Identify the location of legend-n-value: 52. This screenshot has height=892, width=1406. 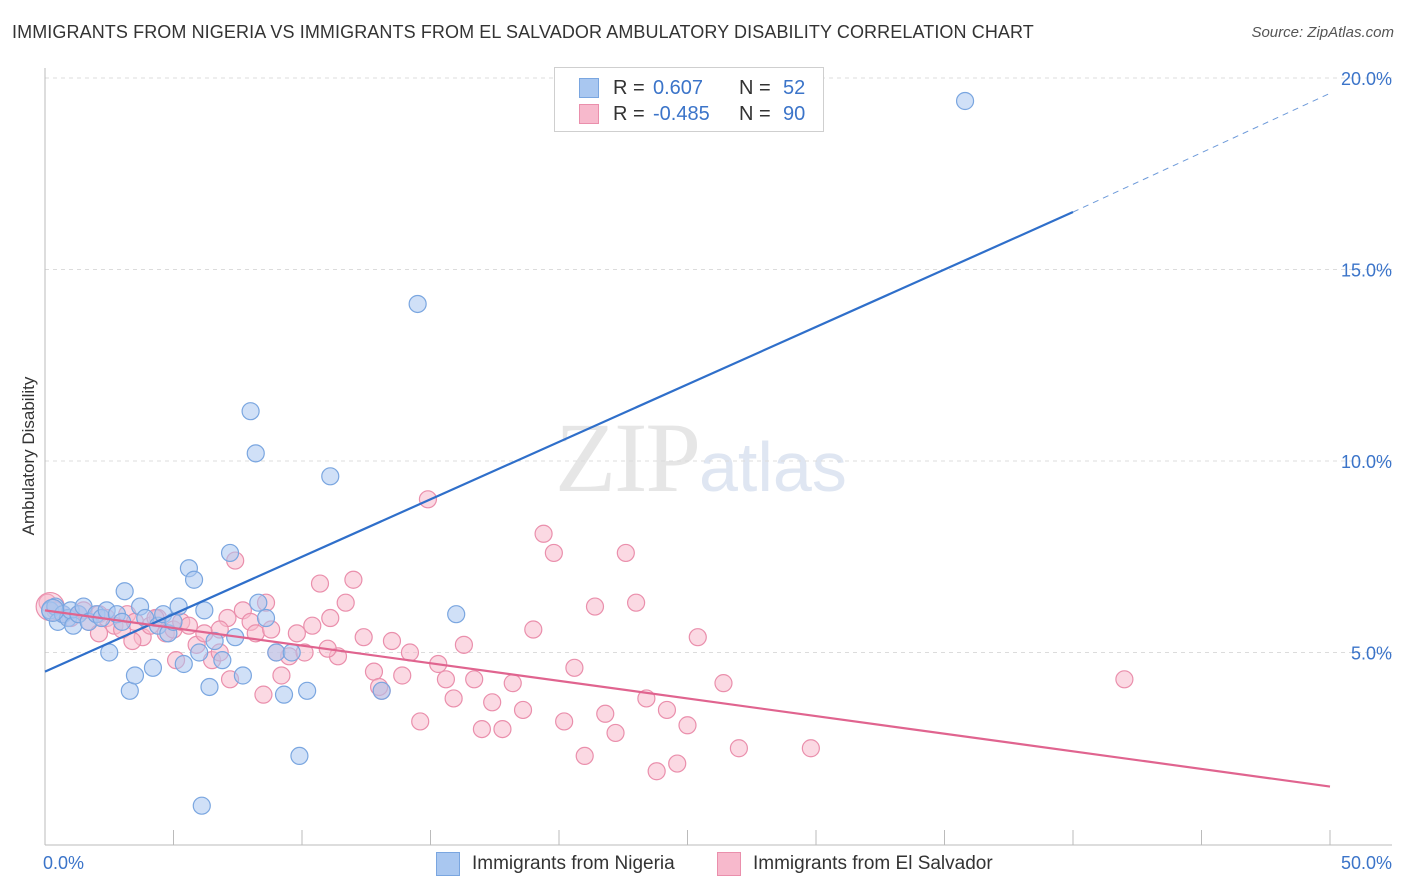
(794, 87).